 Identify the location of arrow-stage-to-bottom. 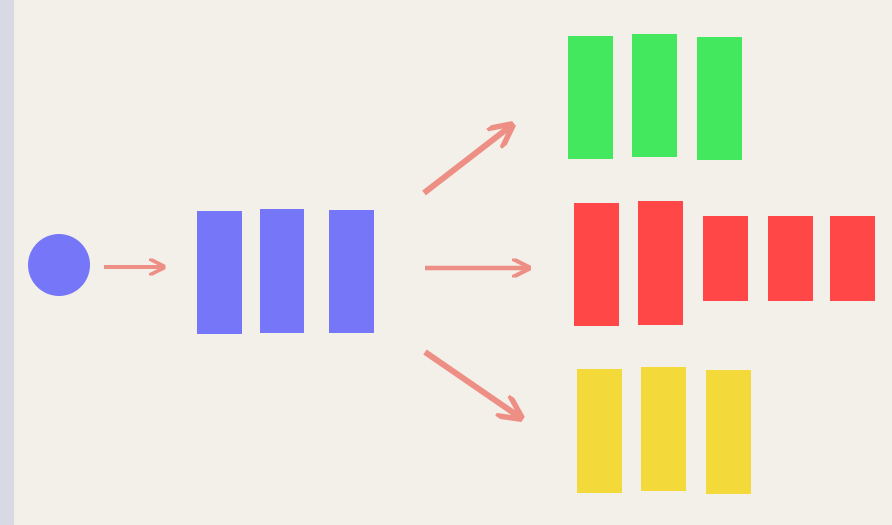
(472, 383).